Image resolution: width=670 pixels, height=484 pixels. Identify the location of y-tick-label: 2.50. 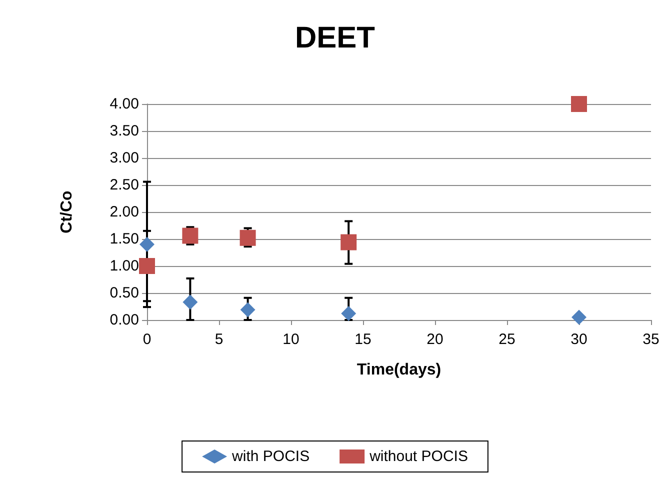
(124, 185).